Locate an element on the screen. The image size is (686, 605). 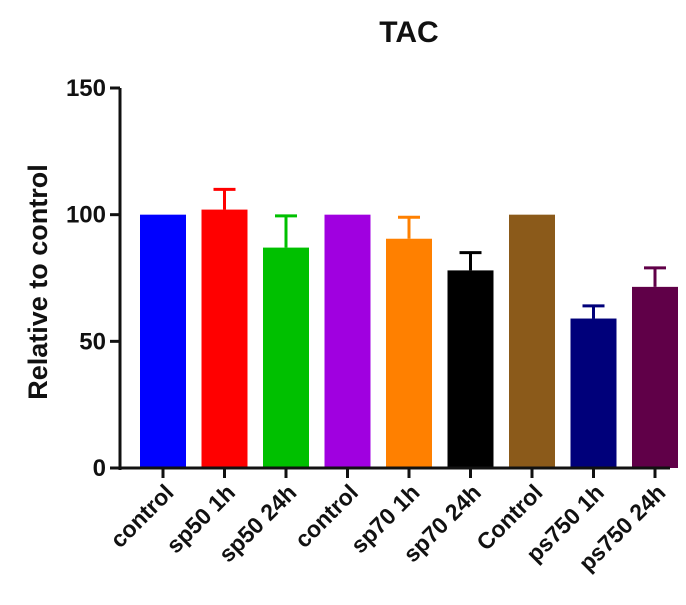
y-axis: 0 50 100 150 is located at coordinates (94, 278).